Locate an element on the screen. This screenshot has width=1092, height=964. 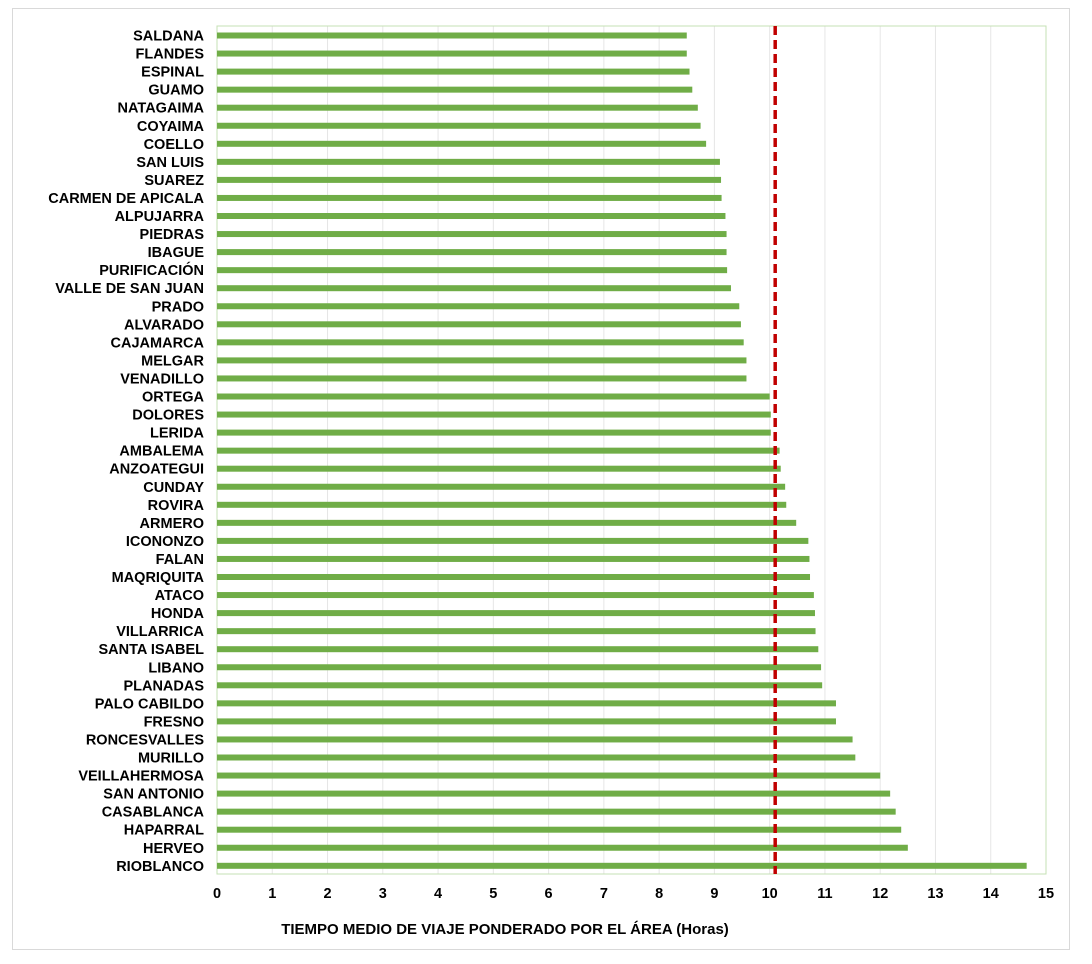
category-label: NATAGAIMA is located at coordinates (161, 109).